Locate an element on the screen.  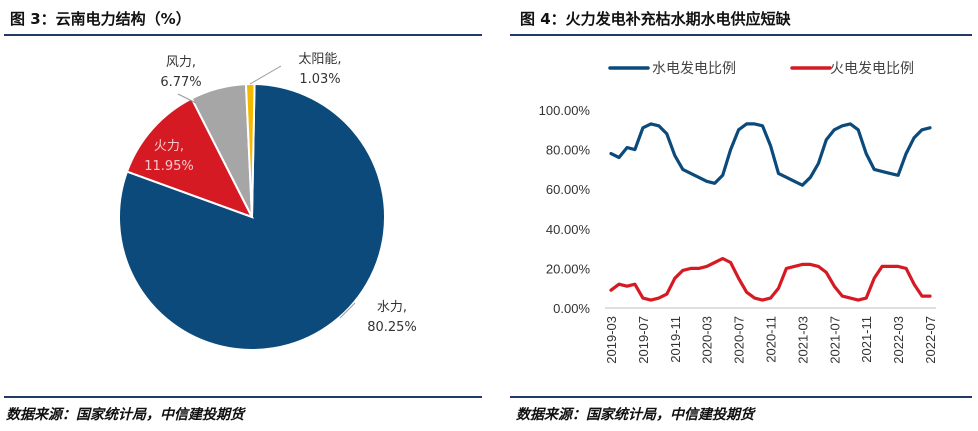
y-tick-label: 0.00% is located at coordinates (571, 308).